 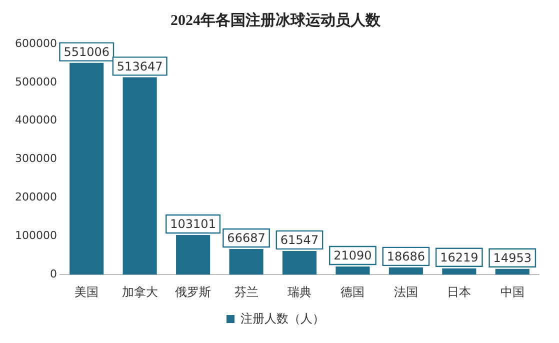 I want to click on legend-label: 注册人数（人）, so click(x=282, y=318).